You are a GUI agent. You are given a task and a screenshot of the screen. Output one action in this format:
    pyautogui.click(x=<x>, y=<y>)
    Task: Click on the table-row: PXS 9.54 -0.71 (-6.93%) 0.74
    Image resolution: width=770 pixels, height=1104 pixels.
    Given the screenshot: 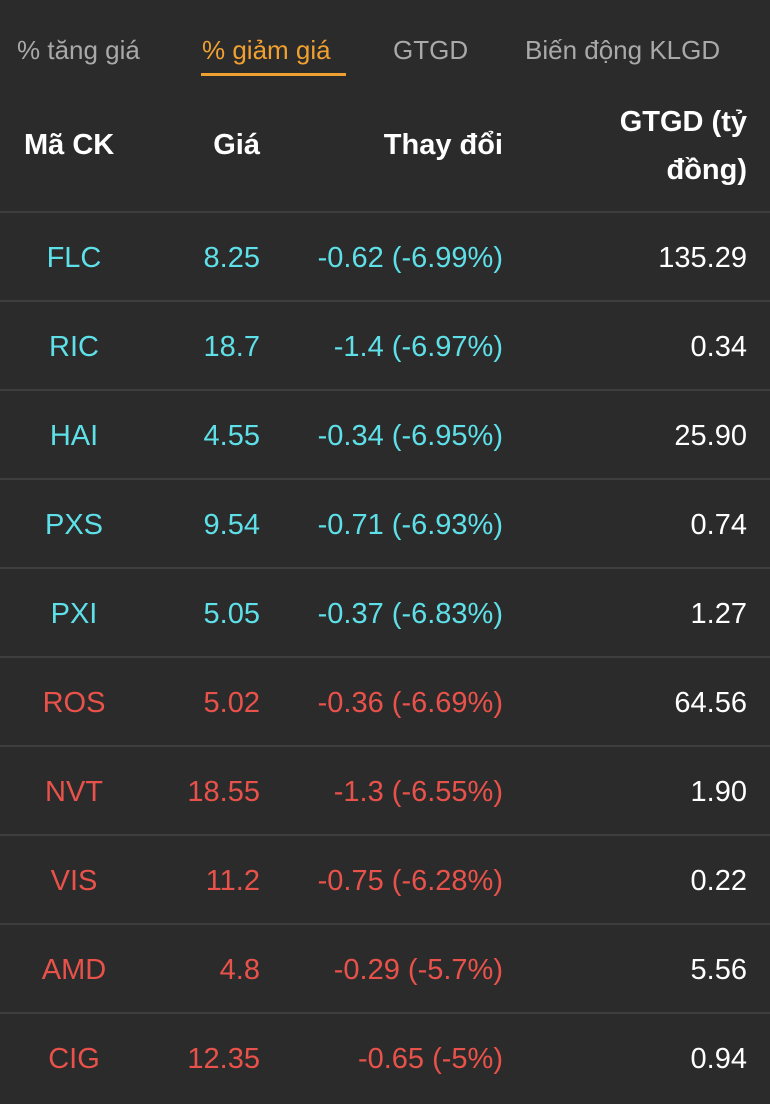 What is the action you would take?
    pyautogui.click(x=385, y=524)
    